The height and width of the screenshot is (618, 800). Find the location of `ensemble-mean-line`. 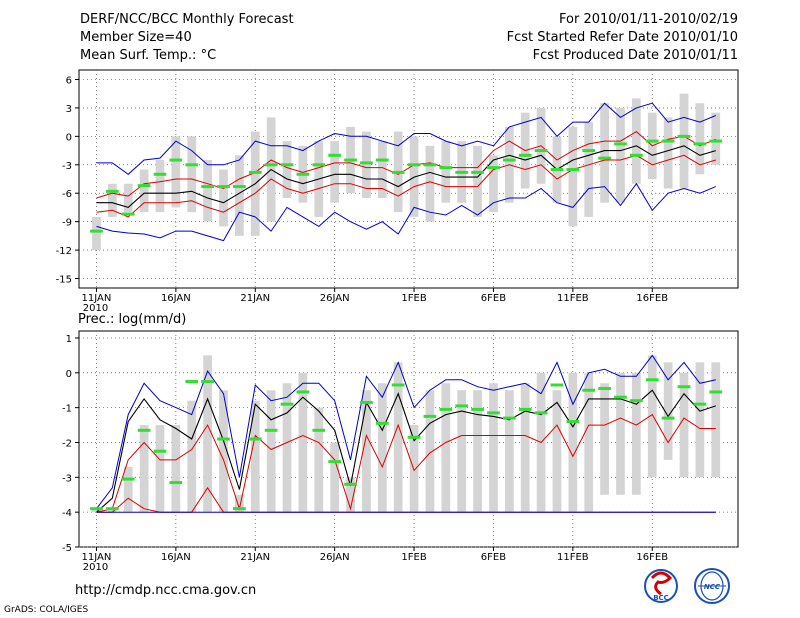

ensemble-mean-line is located at coordinates (406, 177).